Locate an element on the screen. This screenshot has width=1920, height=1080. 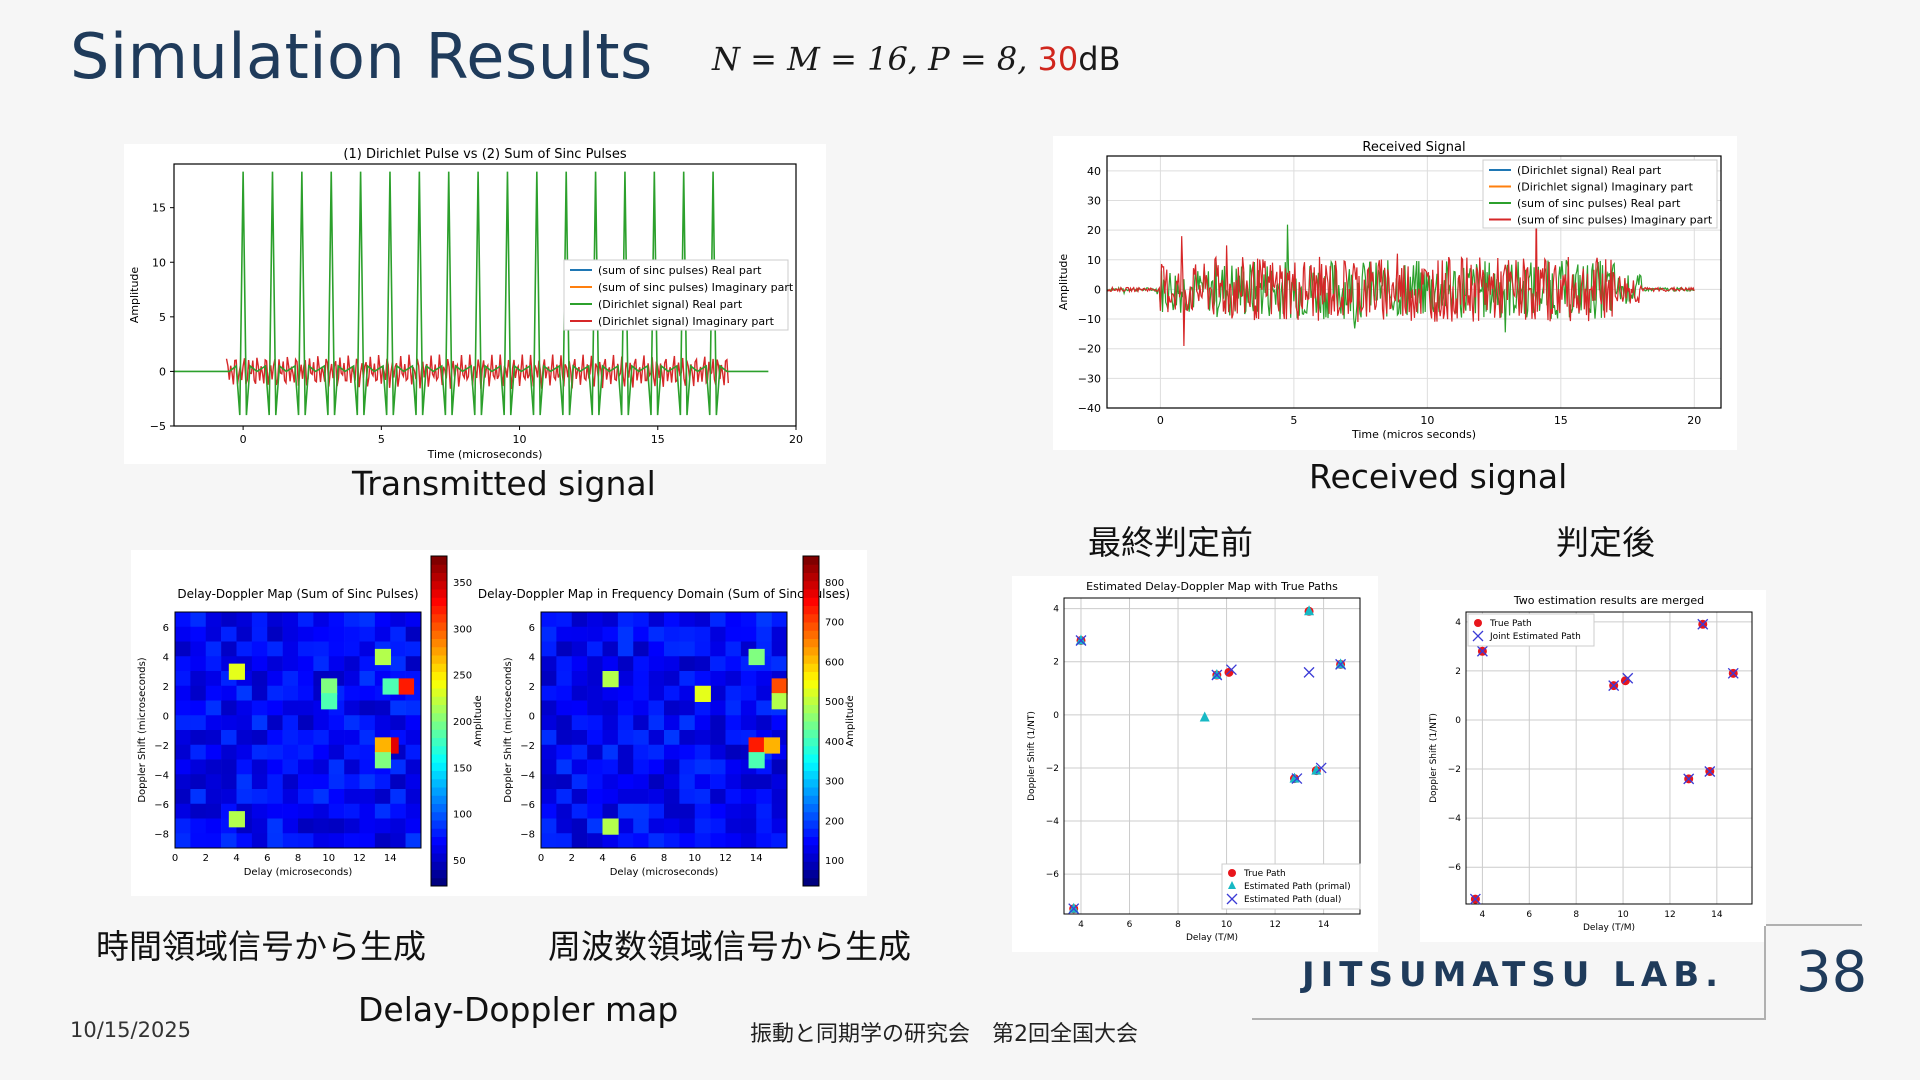
y-tick-label: −4 is located at coordinates (527, 775).